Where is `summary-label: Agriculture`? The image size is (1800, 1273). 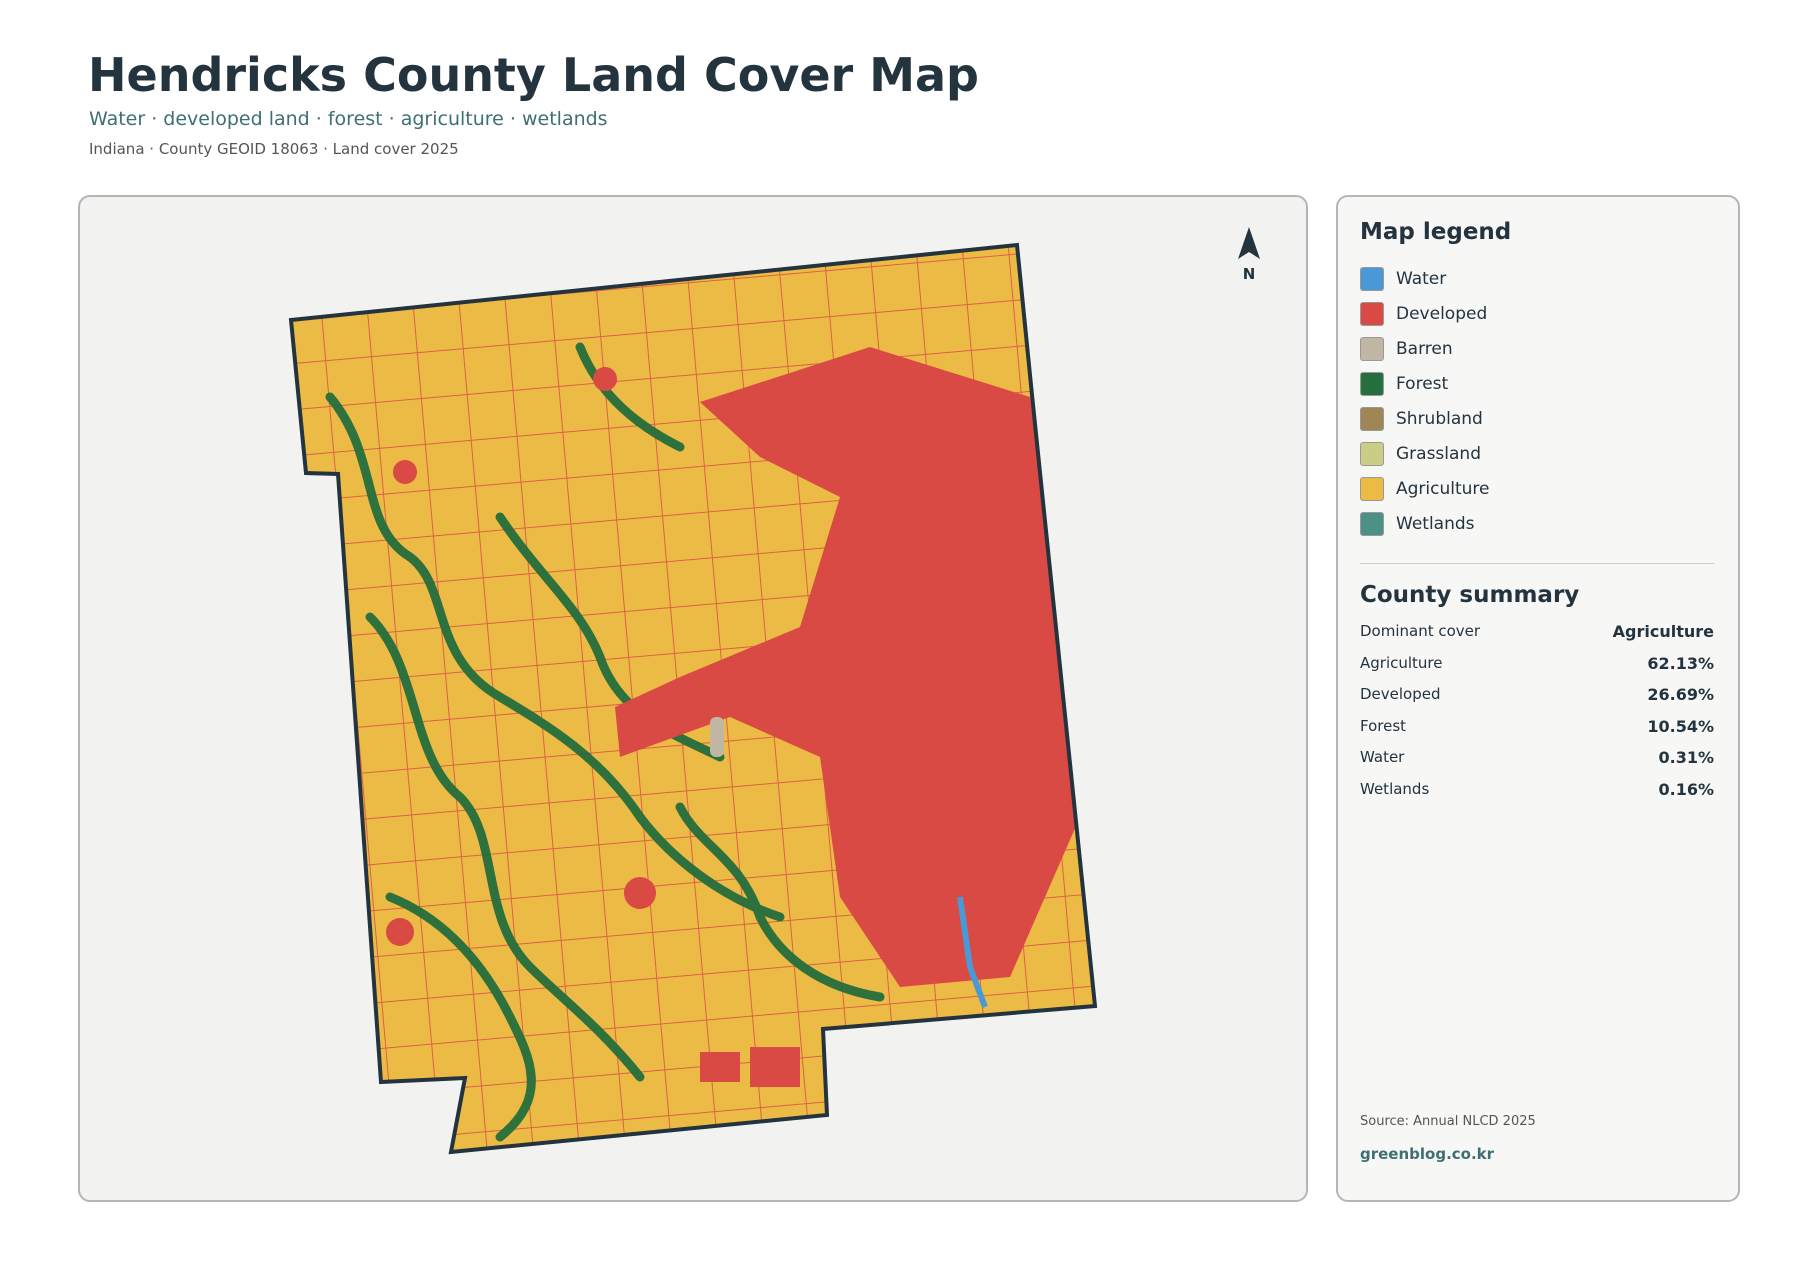
summary-label: Agriculture is located at coordinates (1401, 662).